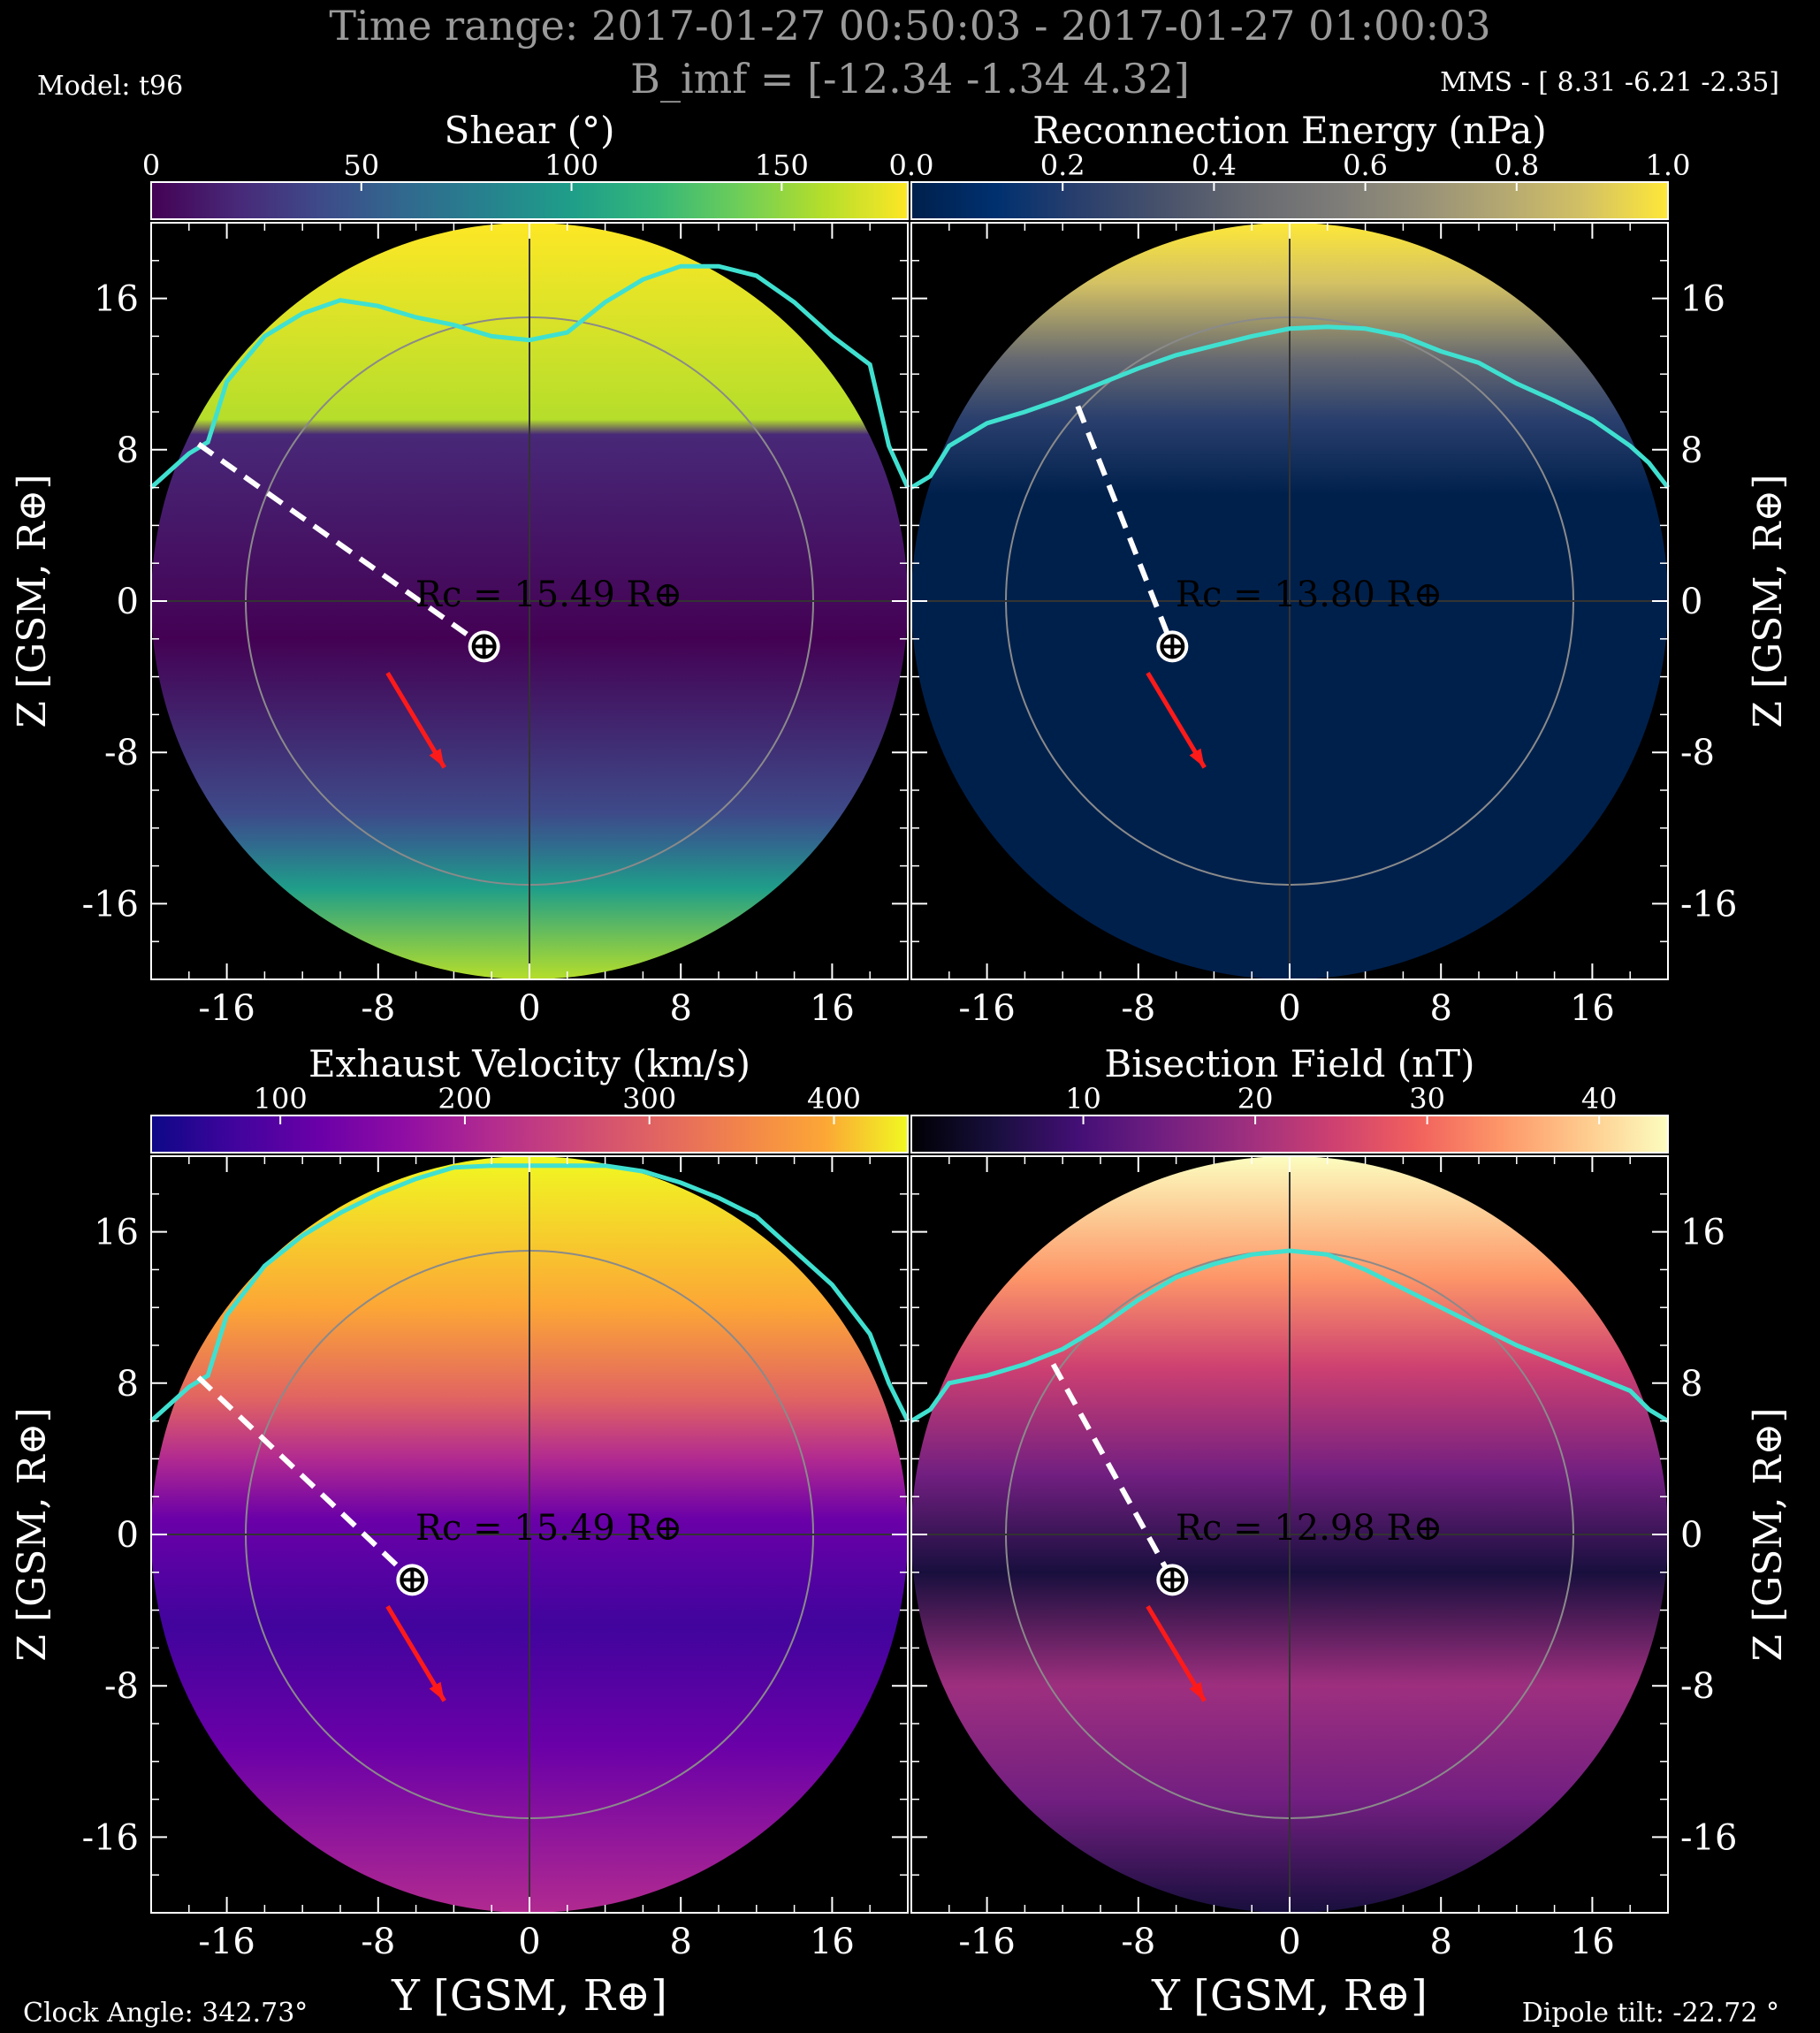 The image size is (1820, 2033). Describe the element at coordinates (1083, 1098) in the screenshot. I see `colorbar-tick-label: 10` at that location.